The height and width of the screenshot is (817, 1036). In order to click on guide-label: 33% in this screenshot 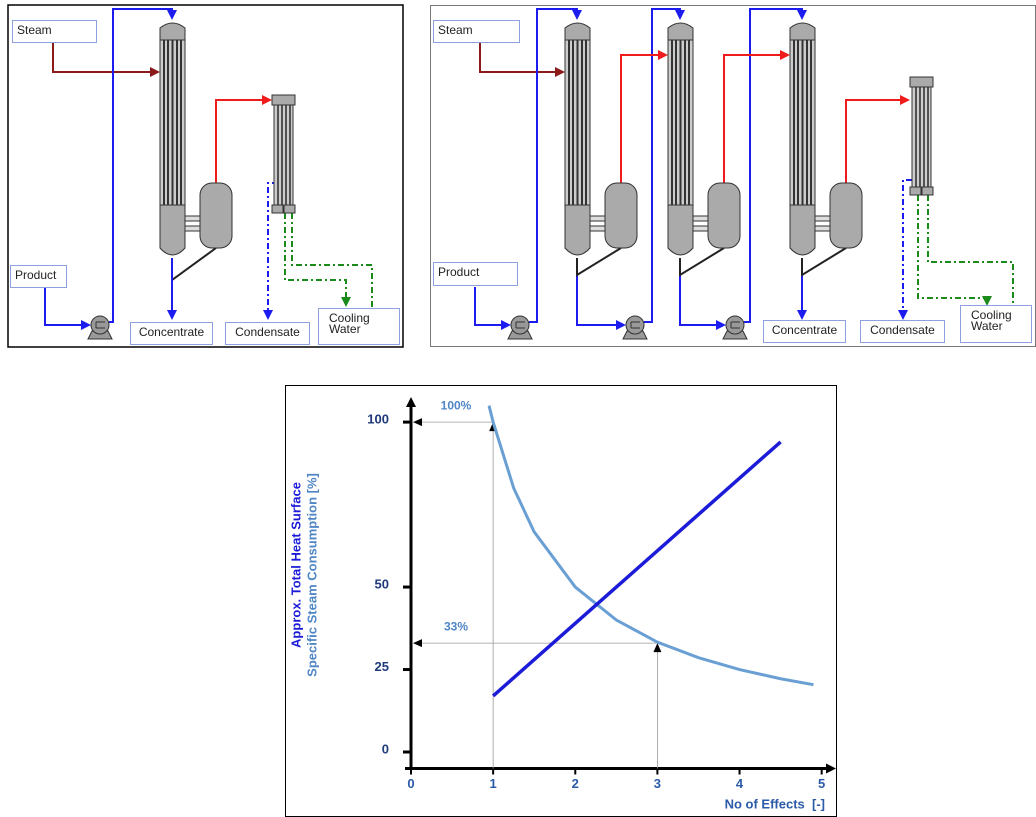, I will do `click(456, 626)`.